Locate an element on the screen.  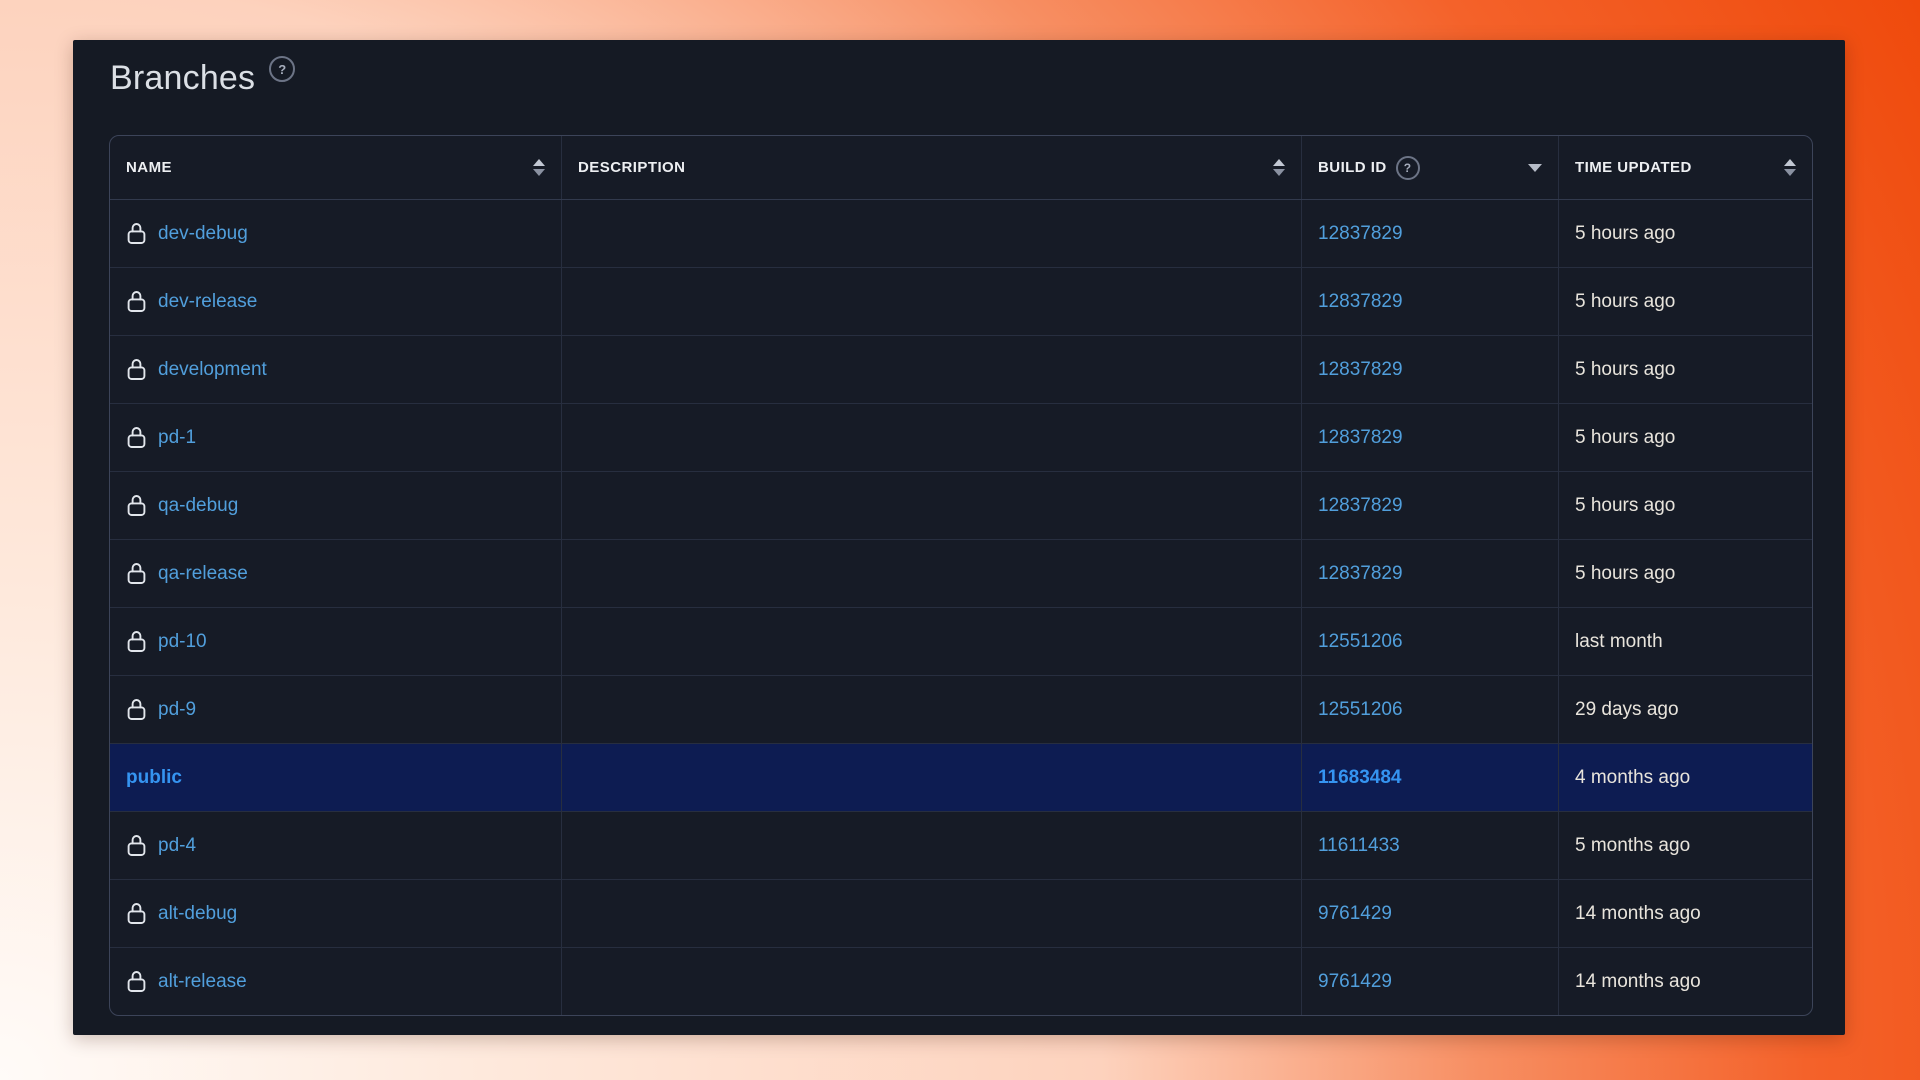
branch-name-link: pd-9 is located at coordinates (177, 709).